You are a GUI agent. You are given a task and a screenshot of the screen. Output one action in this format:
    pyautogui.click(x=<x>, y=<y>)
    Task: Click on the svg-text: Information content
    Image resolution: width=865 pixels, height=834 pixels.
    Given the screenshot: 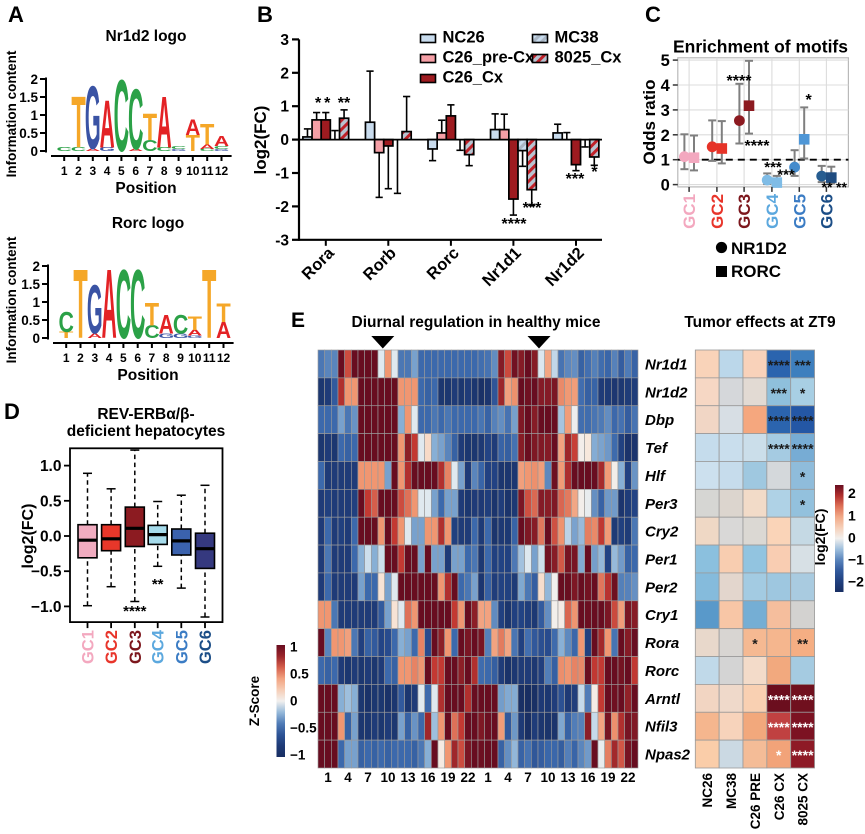 What is the action you would take?
    pyautogui.click(x=11, y=113)
    